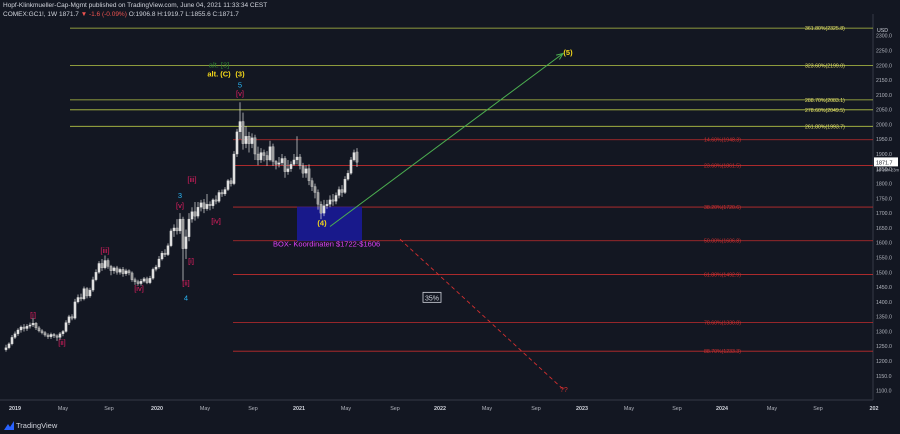 The image size is (900, 434). Describe the element at coordinates (884, 163) in the screenshot. I see `last-price-value: 1871.7` at that location.